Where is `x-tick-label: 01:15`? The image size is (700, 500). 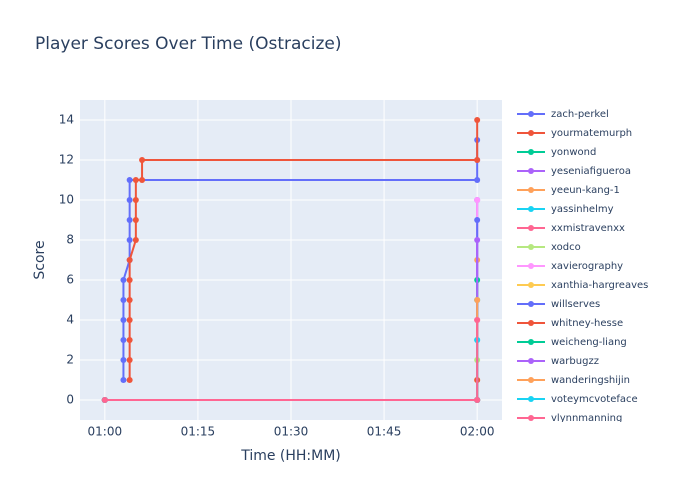 x-tick-label: 01:15 is located at coordinates (198, 432).